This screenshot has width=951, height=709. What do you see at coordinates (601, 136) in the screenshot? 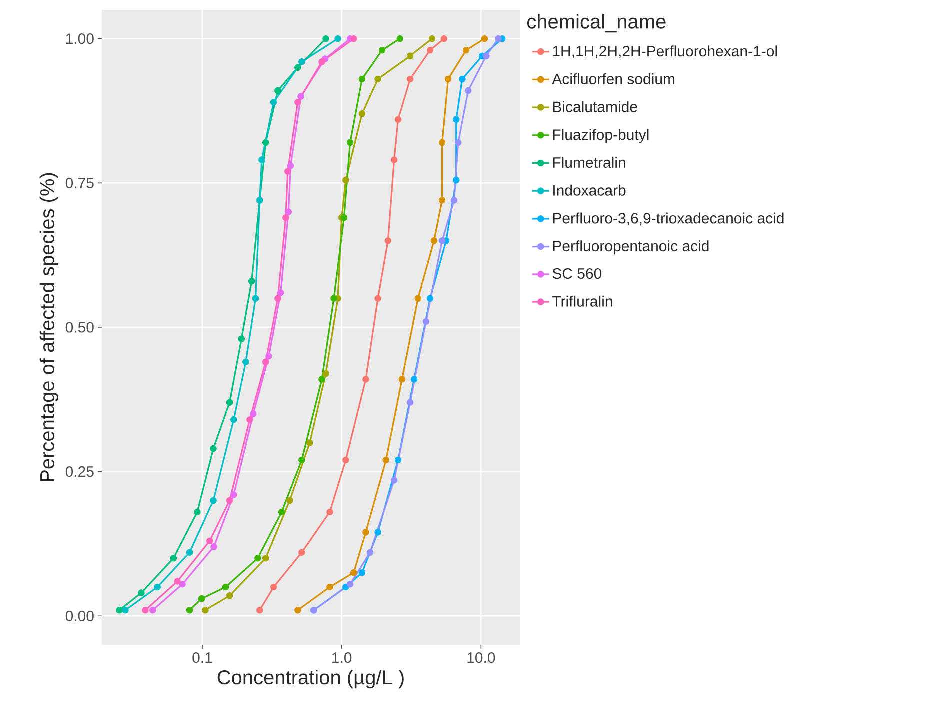
I see `legend-label: Fluazifop-butyl` at bounding box center [601, 136].